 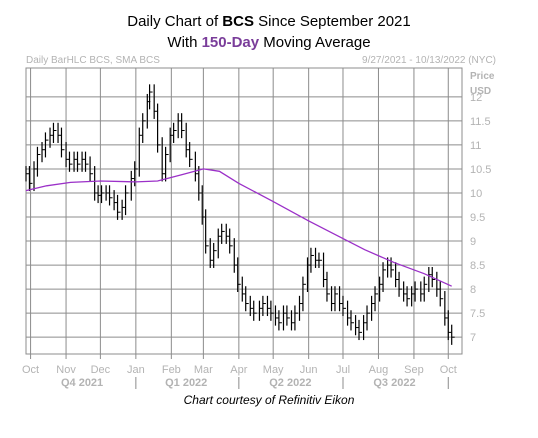 I want to click on x-tick-label: Dec, so click(x=101, y=370).